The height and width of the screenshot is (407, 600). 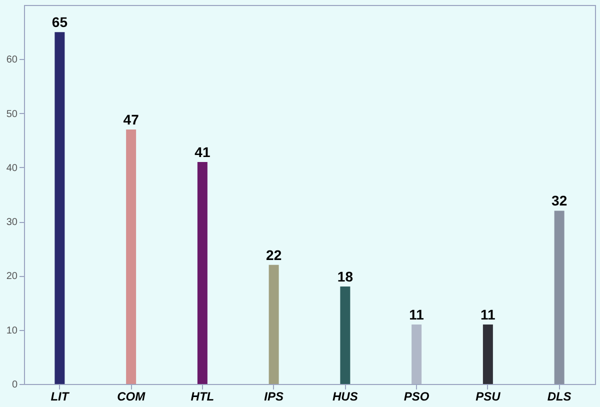 I want to click on x-tick-label: DLS, so click(x=559, y=397).